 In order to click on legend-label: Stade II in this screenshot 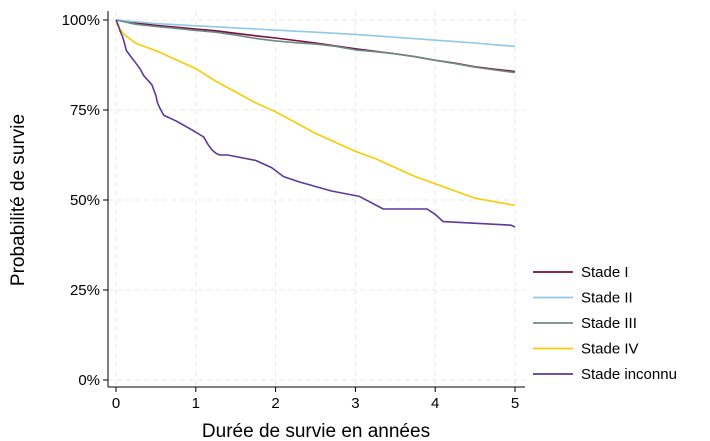, I will do `click(607, 298)`.